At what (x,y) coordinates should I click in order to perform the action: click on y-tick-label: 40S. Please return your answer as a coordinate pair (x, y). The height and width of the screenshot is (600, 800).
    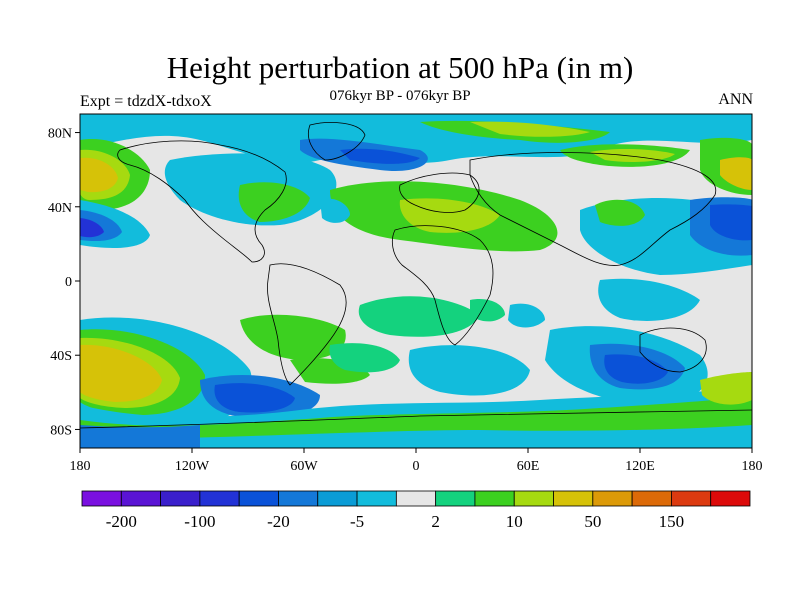
    Looking at the image, I should click on (61, 356).